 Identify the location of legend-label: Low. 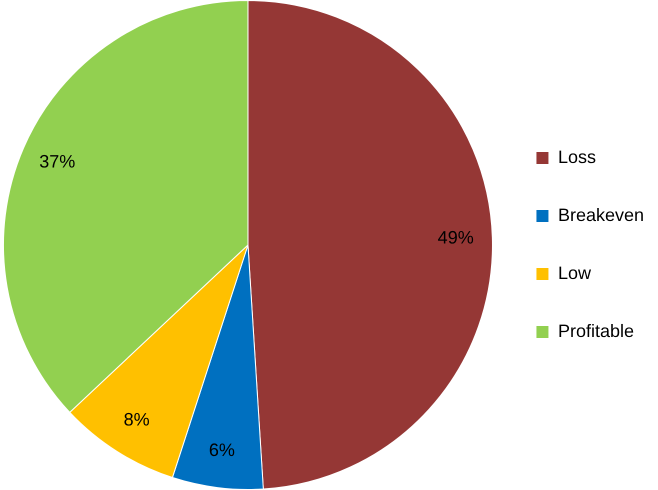
(575, 272).